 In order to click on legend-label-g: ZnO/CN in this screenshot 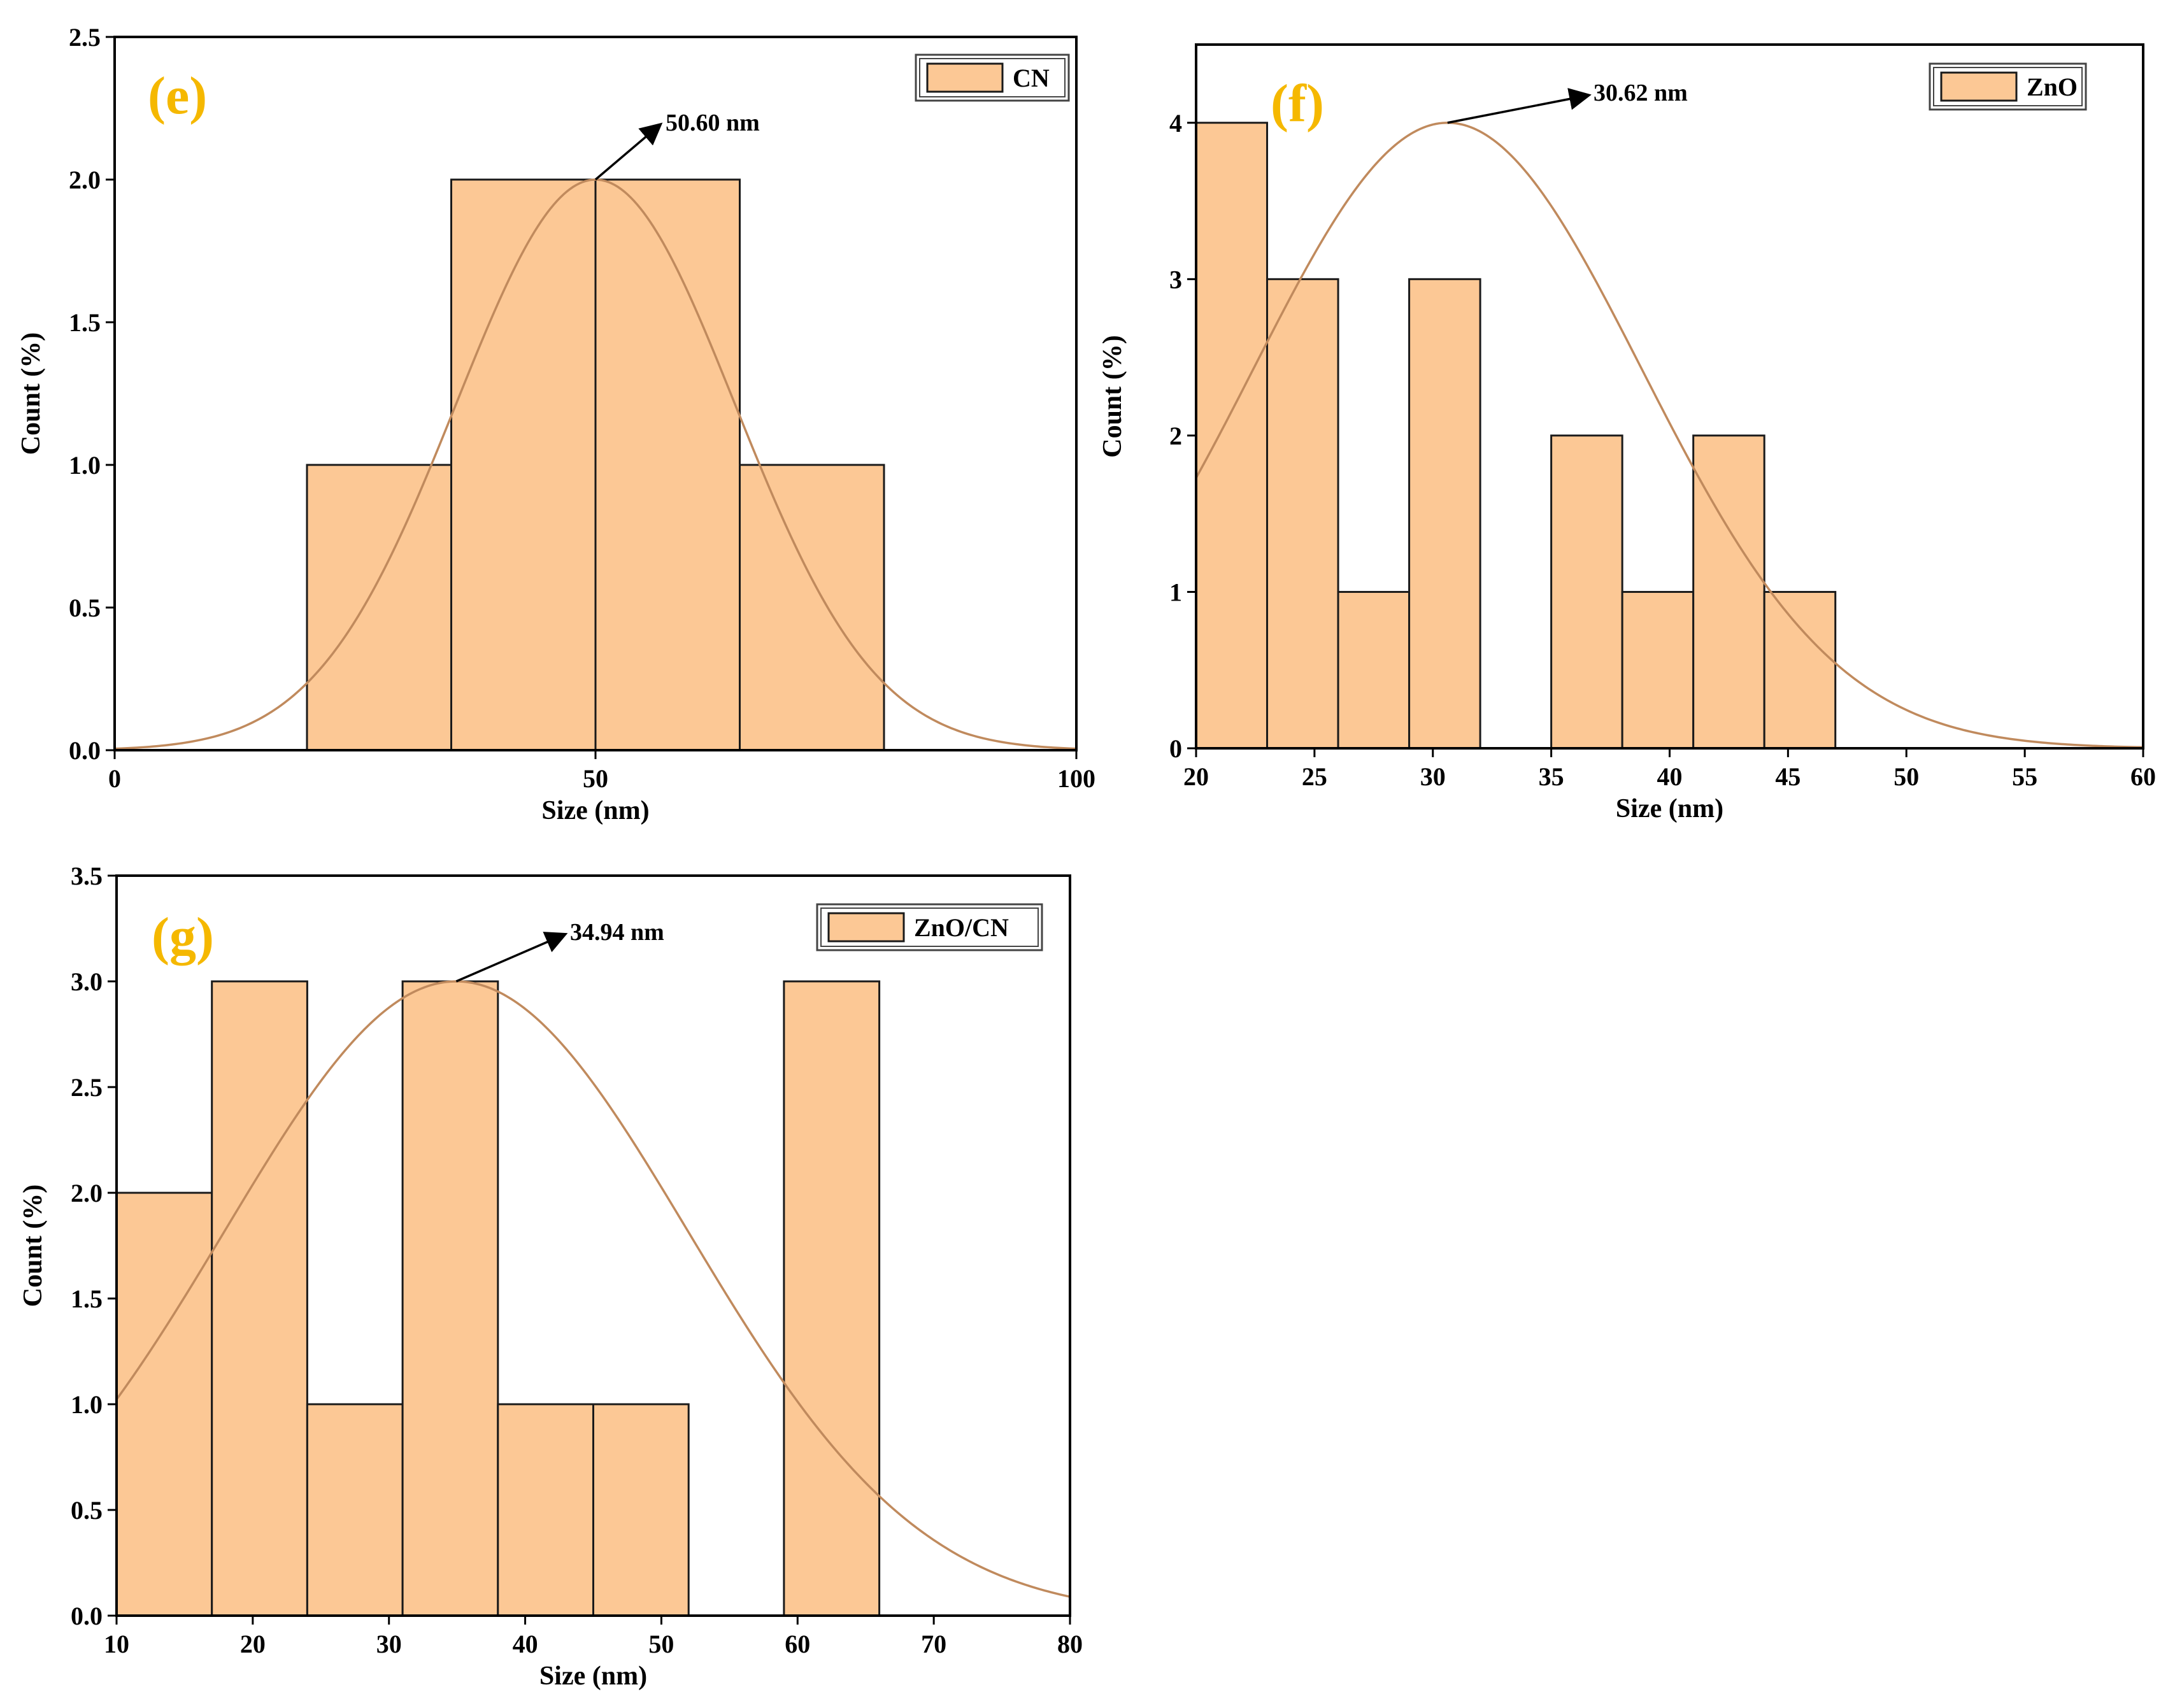, I will do `click(961, 928)`.